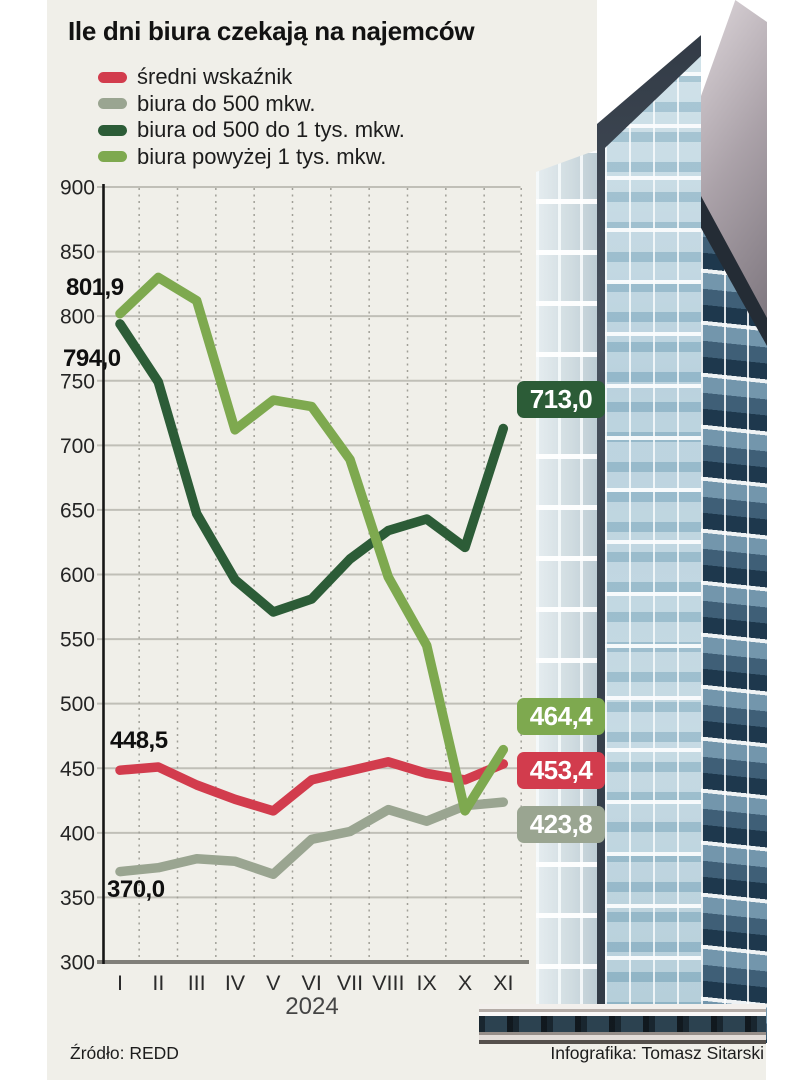 The height and width of the screenshot is (1080, 810). What do you see at coordinates (235, 983) in the screenshot?
I see `x-tick-label: IV` at bounding box center [235, 983].